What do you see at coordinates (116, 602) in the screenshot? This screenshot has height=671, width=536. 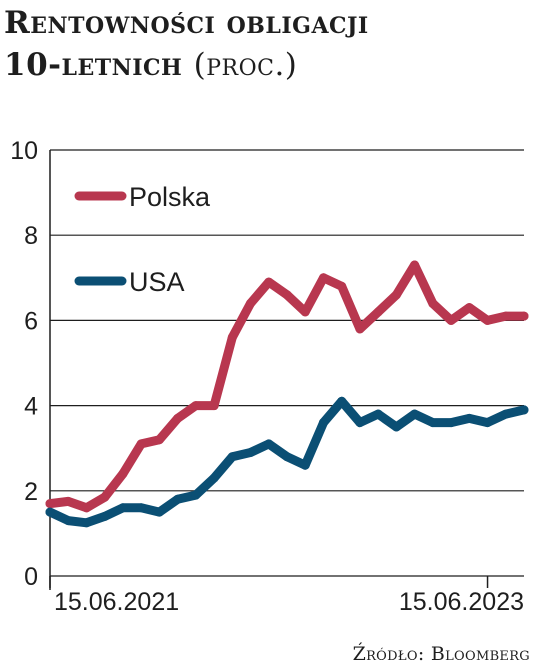 I see `x-tick-label-0: 15.06.2021` at bounding box center [116, 602].